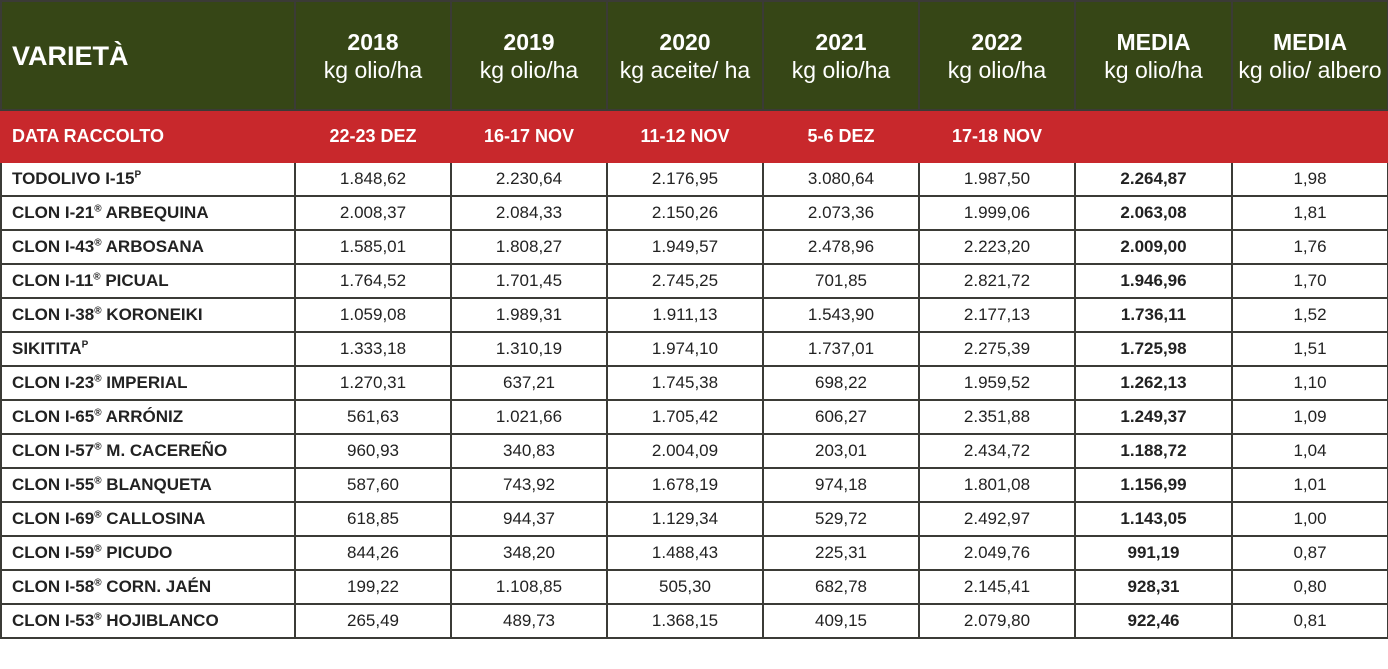 The image size is (1388, 669). Describe the element at coordinates (997, 213) in the screenshot. I see `yield-cell: 1.999,06` at that location.